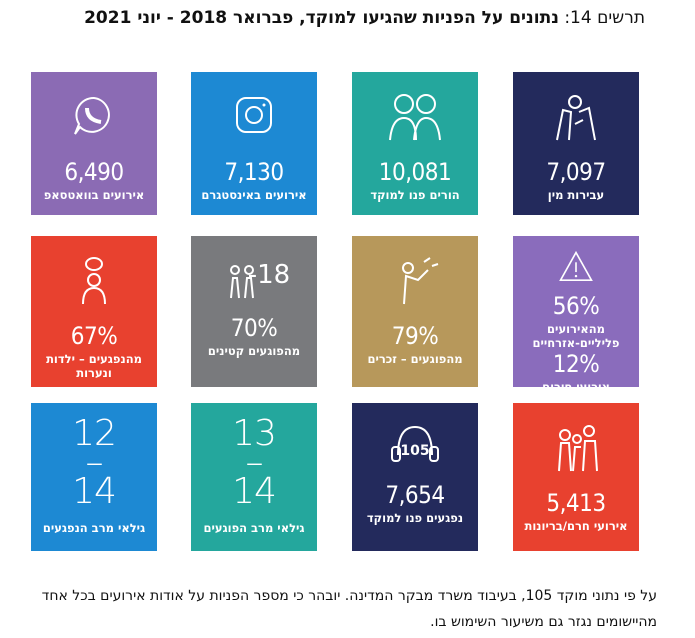  What do you see at coordinates (94, 308) in the screenshot?
I see `tile-content: 67% מהנפגעים – ילדות ונערות` at bounding box center [94, 308].